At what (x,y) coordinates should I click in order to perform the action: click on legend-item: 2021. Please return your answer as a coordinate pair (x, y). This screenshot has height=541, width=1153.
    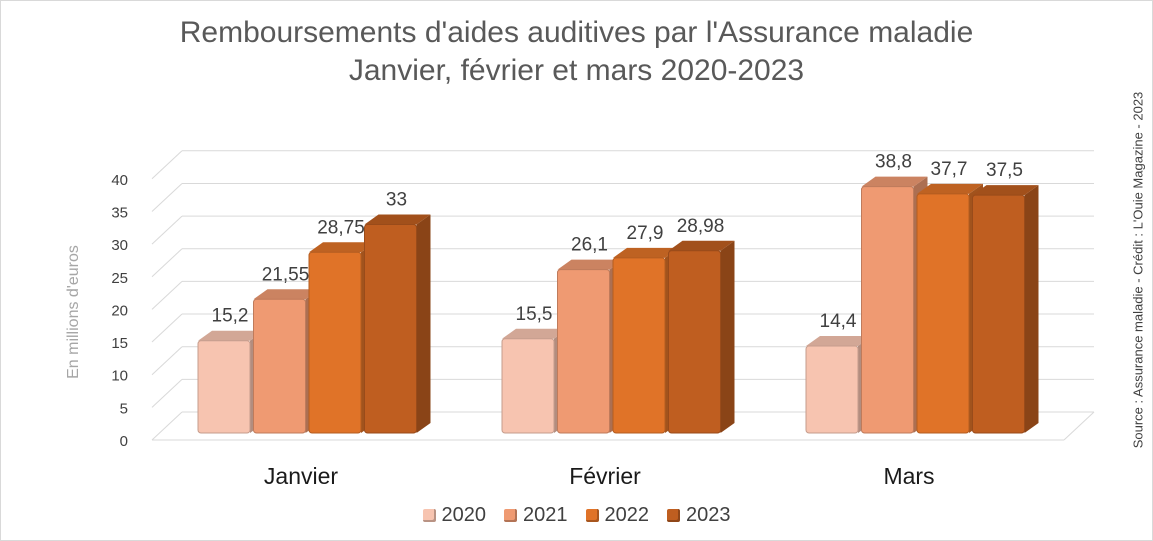
    Looking at the image, I should click on (536, 515).